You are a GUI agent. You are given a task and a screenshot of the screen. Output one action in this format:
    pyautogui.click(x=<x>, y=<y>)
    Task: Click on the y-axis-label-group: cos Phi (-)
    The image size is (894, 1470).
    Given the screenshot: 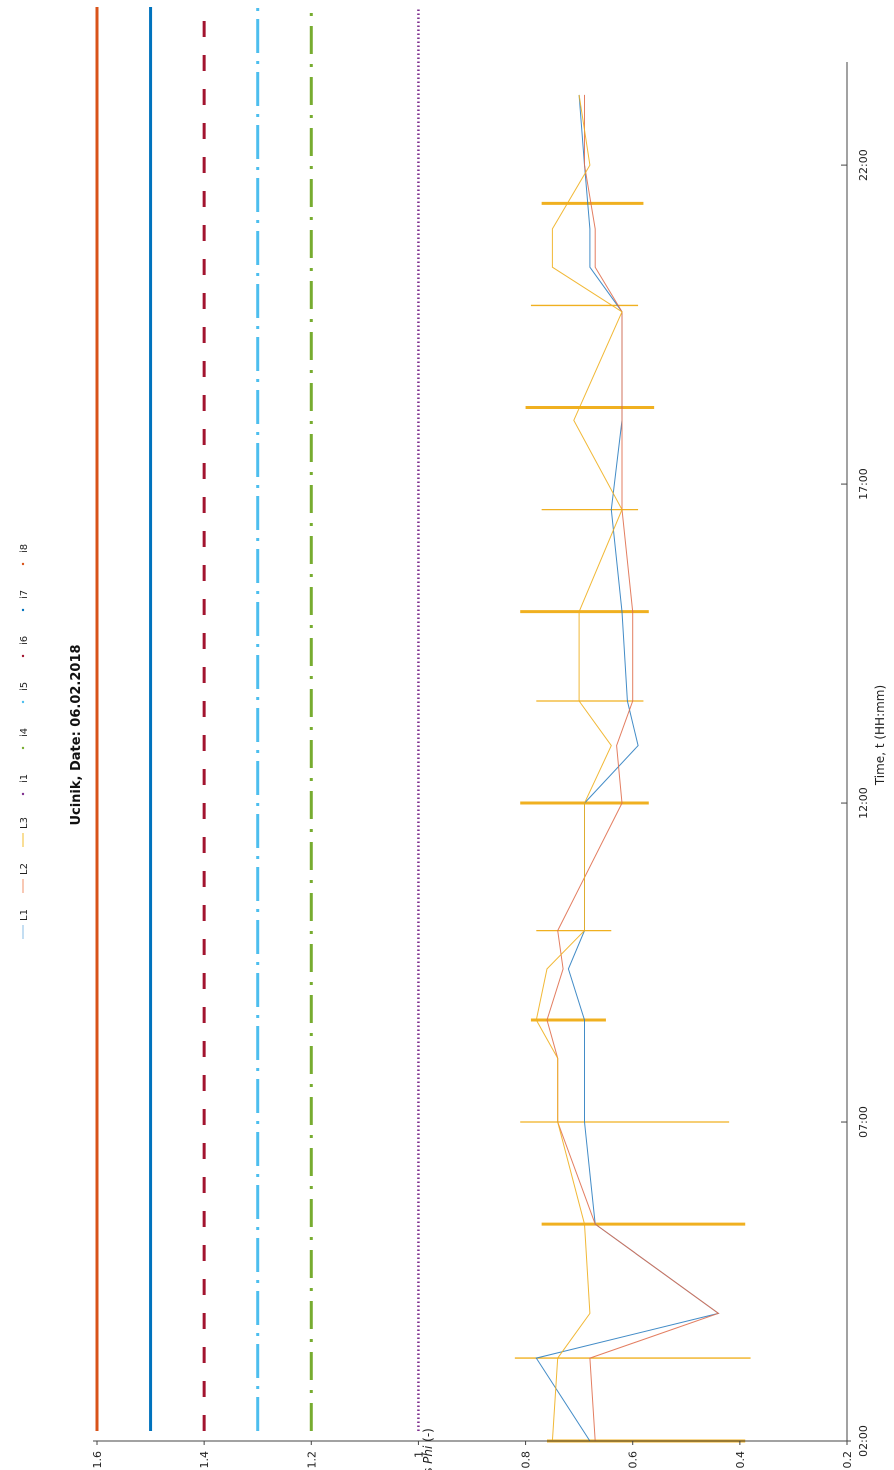 What is the action you would take?
    pyautogui.click(x=428, y=1449)
    